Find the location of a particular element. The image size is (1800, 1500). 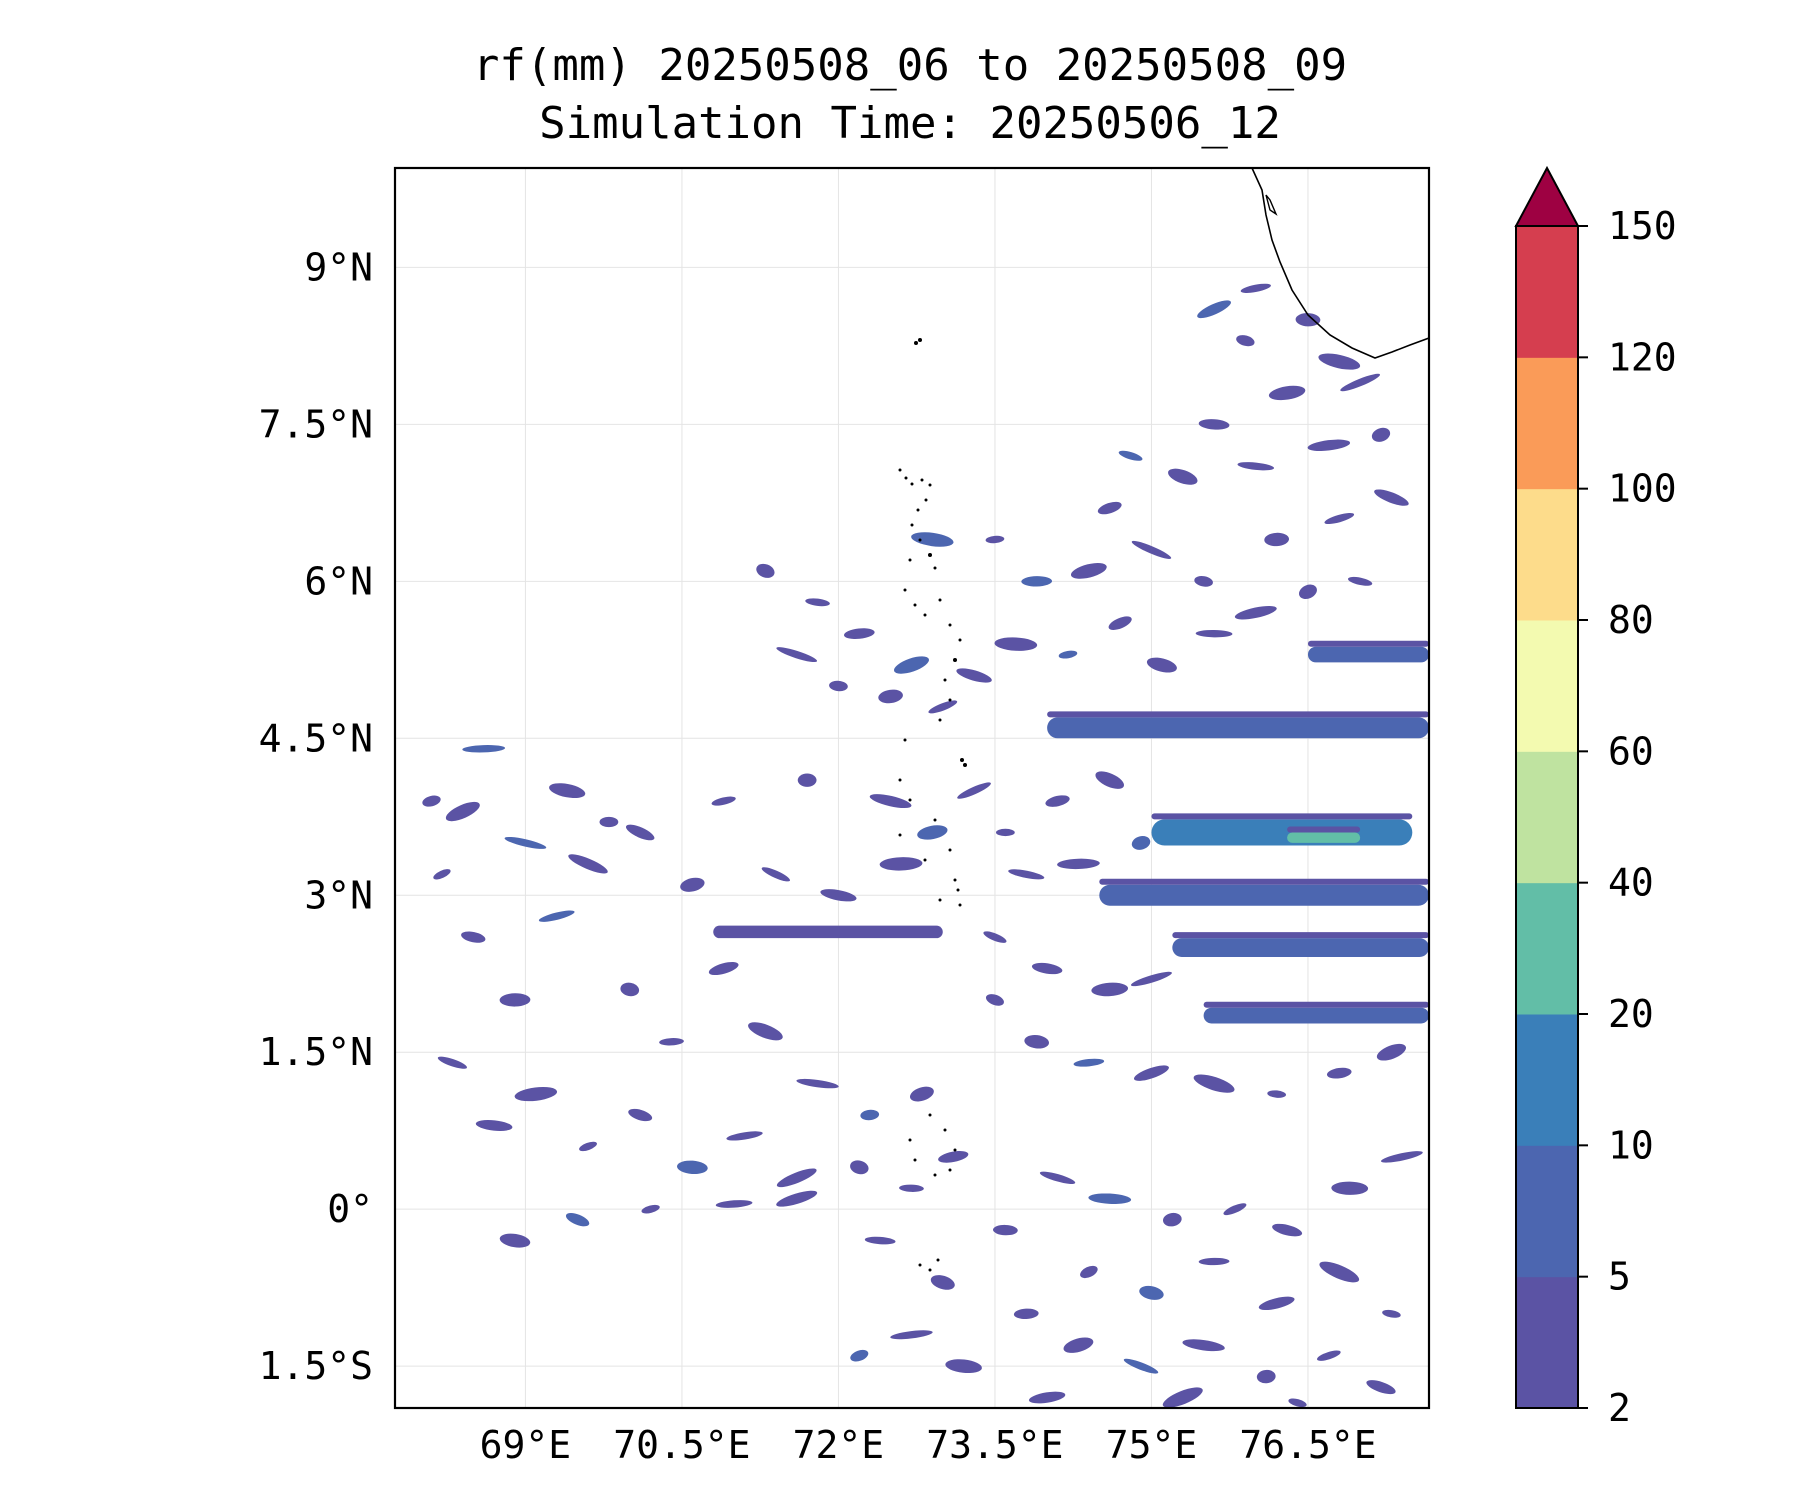

colorbar: 2 5 10 20 40 60 80 100 120 150 is located at coordinates (1595, 797).